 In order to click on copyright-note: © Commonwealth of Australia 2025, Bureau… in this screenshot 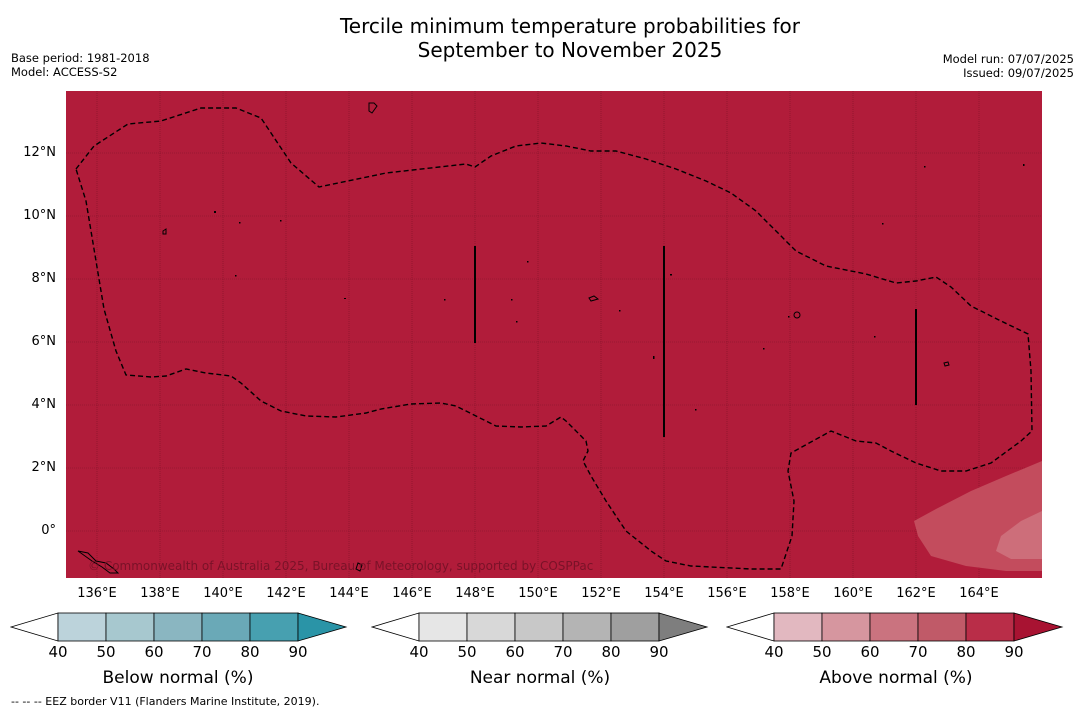, I will do `click(341, 566)`.